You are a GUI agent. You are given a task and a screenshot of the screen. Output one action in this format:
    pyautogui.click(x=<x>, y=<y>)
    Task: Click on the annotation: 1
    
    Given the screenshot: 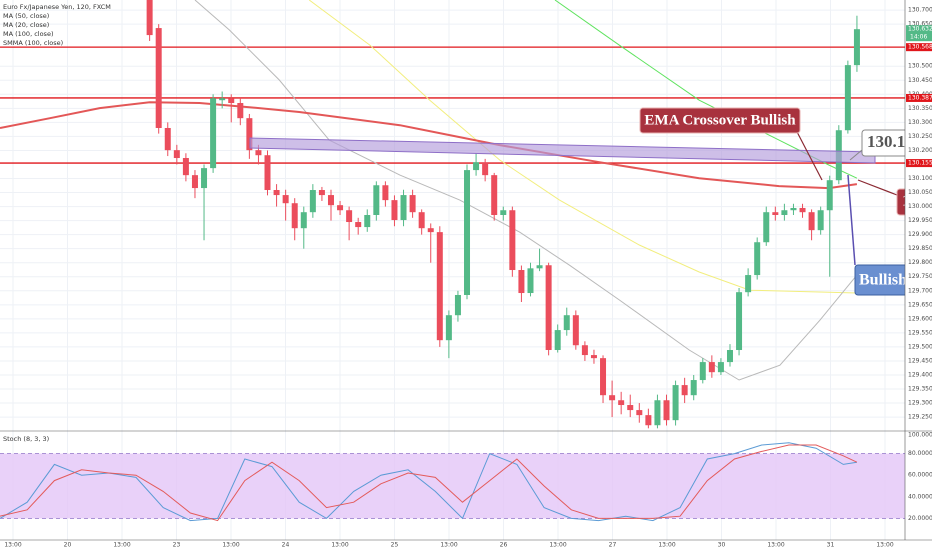 What is the action you would take?
    pyautogui.click(x=906, y=201)
    